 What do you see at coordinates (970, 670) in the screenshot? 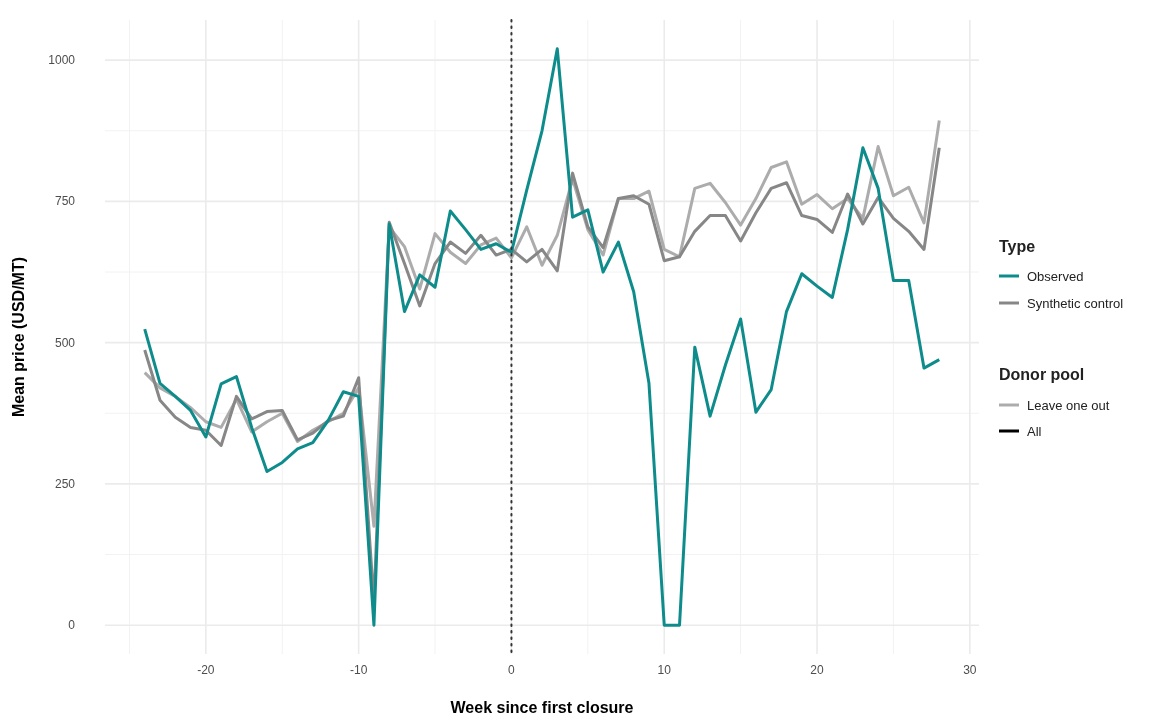
I see `x-tick-label: 30` at bounding box center [970, 670].